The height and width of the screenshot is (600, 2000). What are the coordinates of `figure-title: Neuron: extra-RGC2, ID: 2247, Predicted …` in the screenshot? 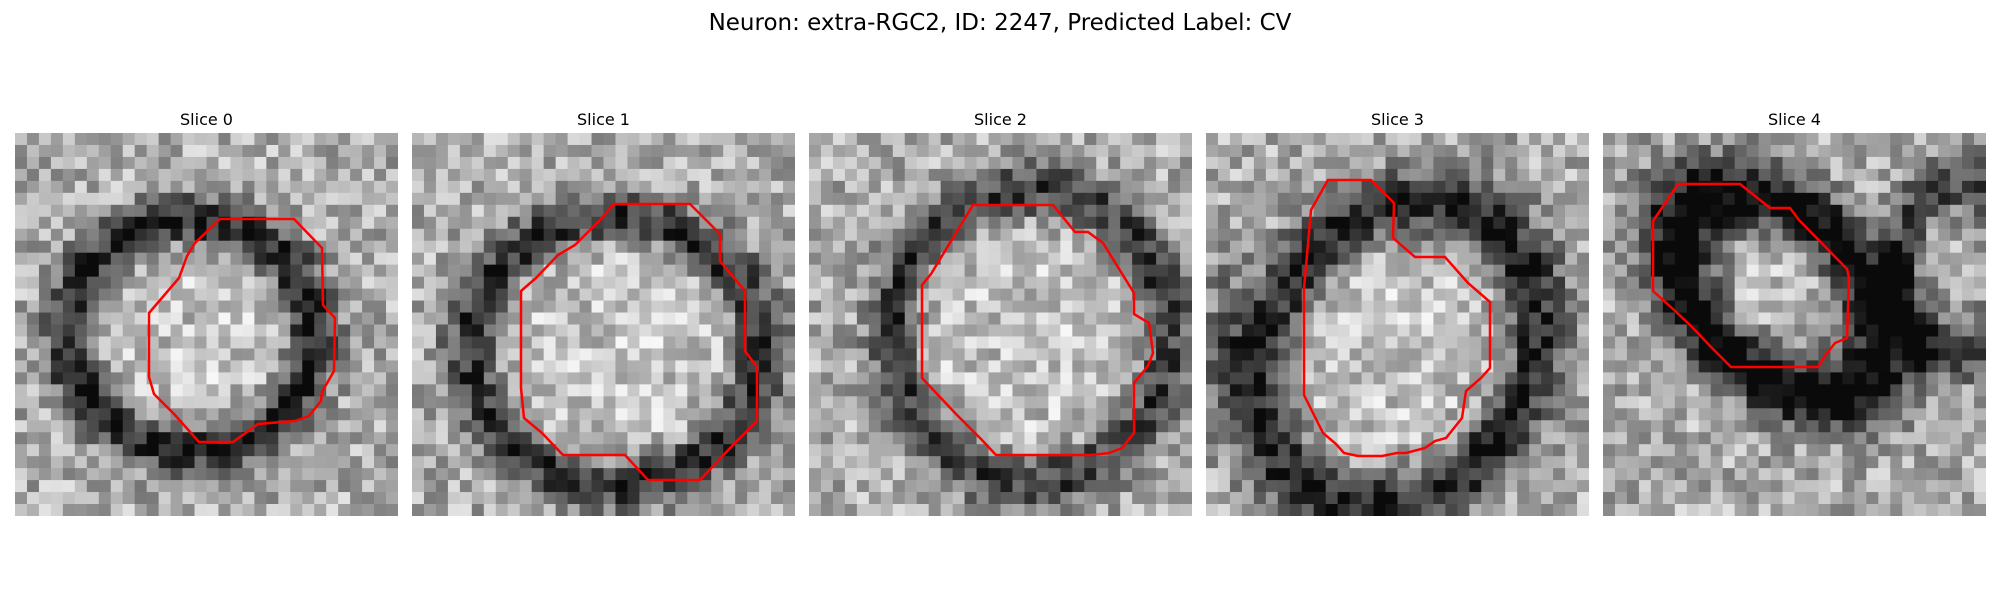 It's located at (1000, 23).